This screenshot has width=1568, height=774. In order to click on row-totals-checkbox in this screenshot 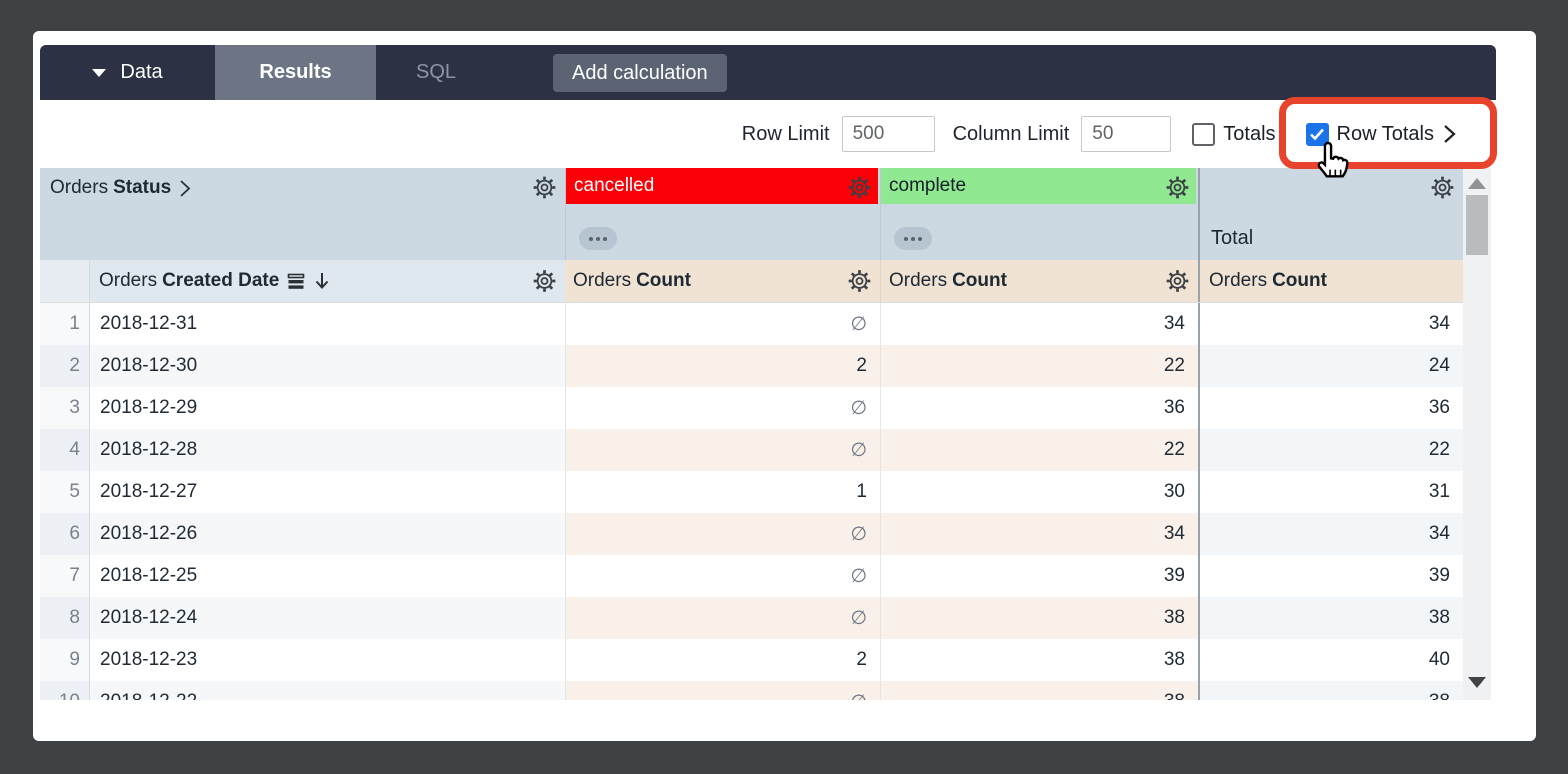, I will do `click(1317, 134)`.